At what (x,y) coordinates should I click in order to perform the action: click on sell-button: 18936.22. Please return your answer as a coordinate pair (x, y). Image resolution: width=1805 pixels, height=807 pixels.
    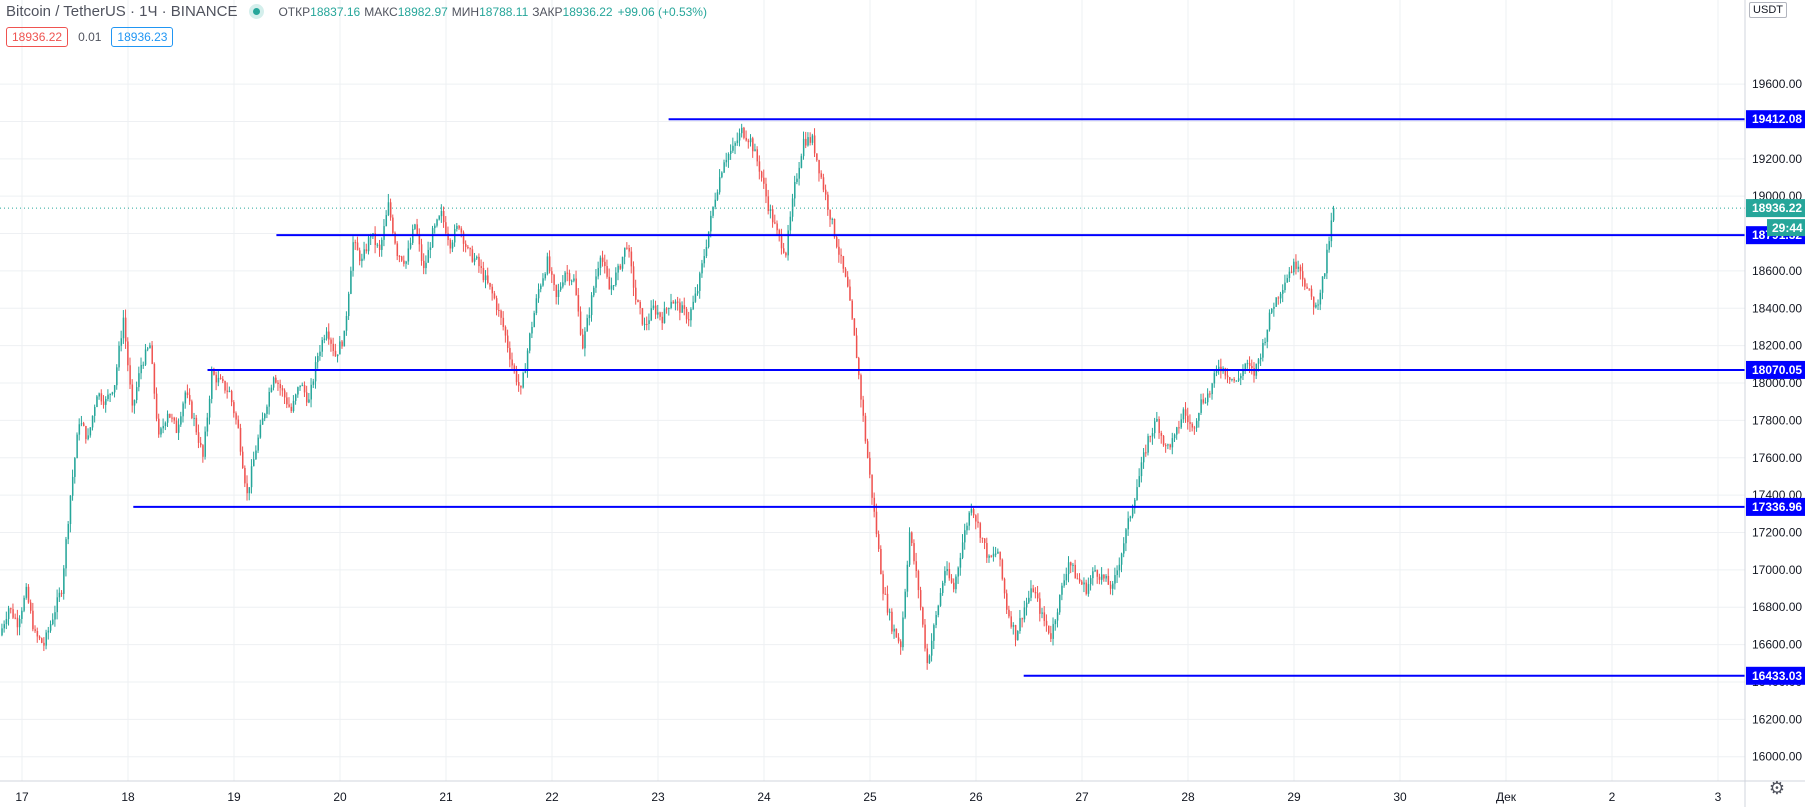
    Looking at the image, I should click on (37, 37).